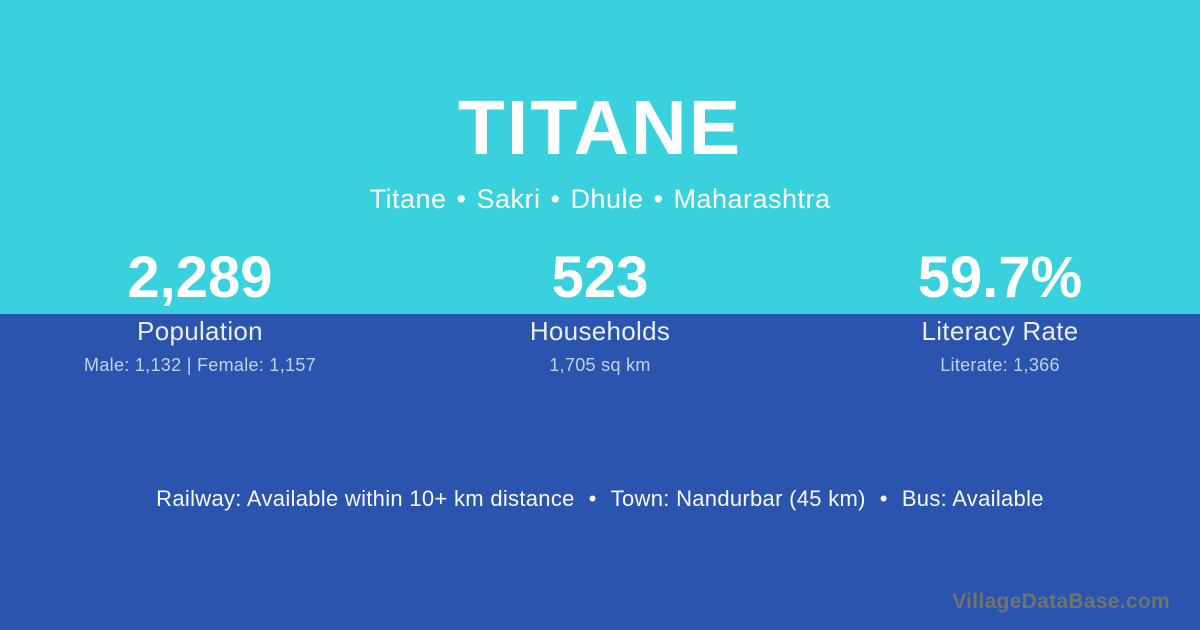  Describe the element at coordinates (200, 277) in the screenshot. I see `population-value: 2,289` at that location.